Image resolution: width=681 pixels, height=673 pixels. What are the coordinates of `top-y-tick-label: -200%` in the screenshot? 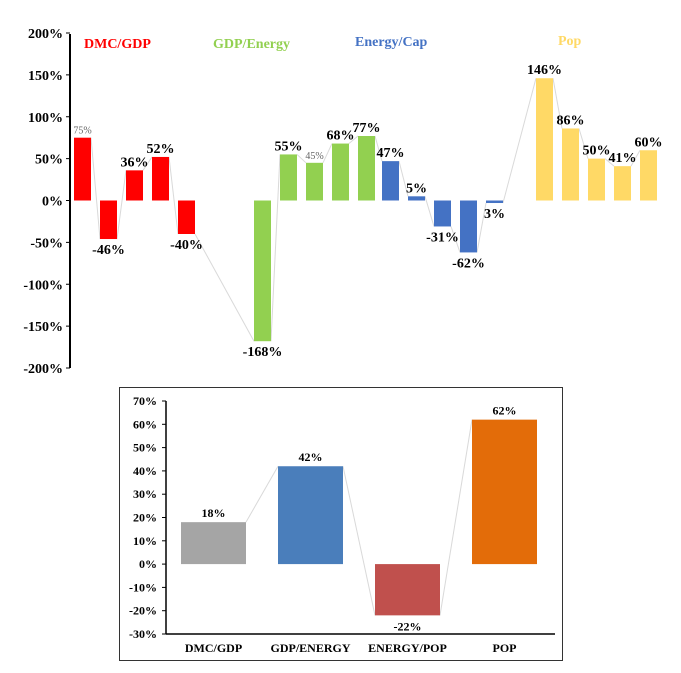 It's located at (43, 369).